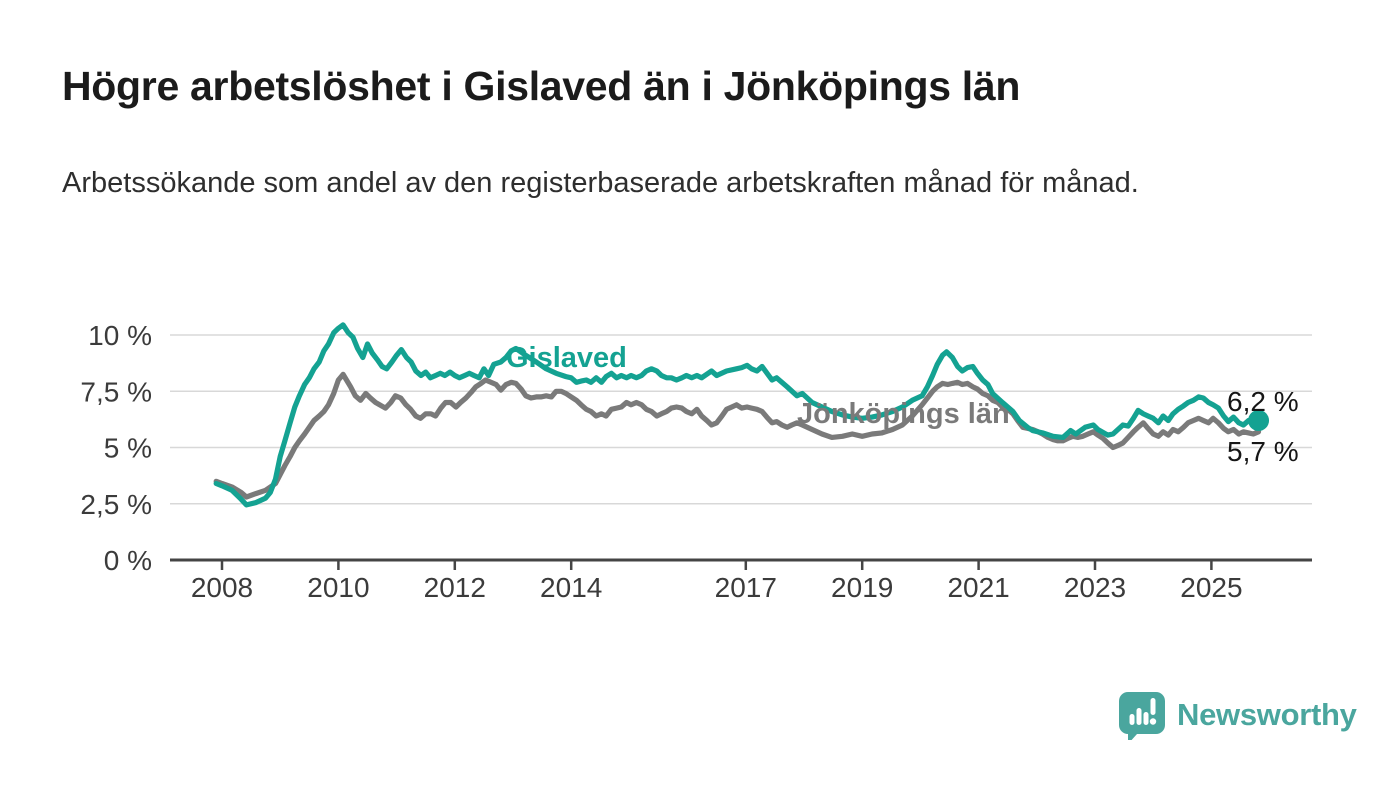 This screenshot has height=794, width=1400. What do you see at coordinates (862, 587) in the screenshot?
I see `x-axis-tick-label: 2019` at bounding box center [862, 587].